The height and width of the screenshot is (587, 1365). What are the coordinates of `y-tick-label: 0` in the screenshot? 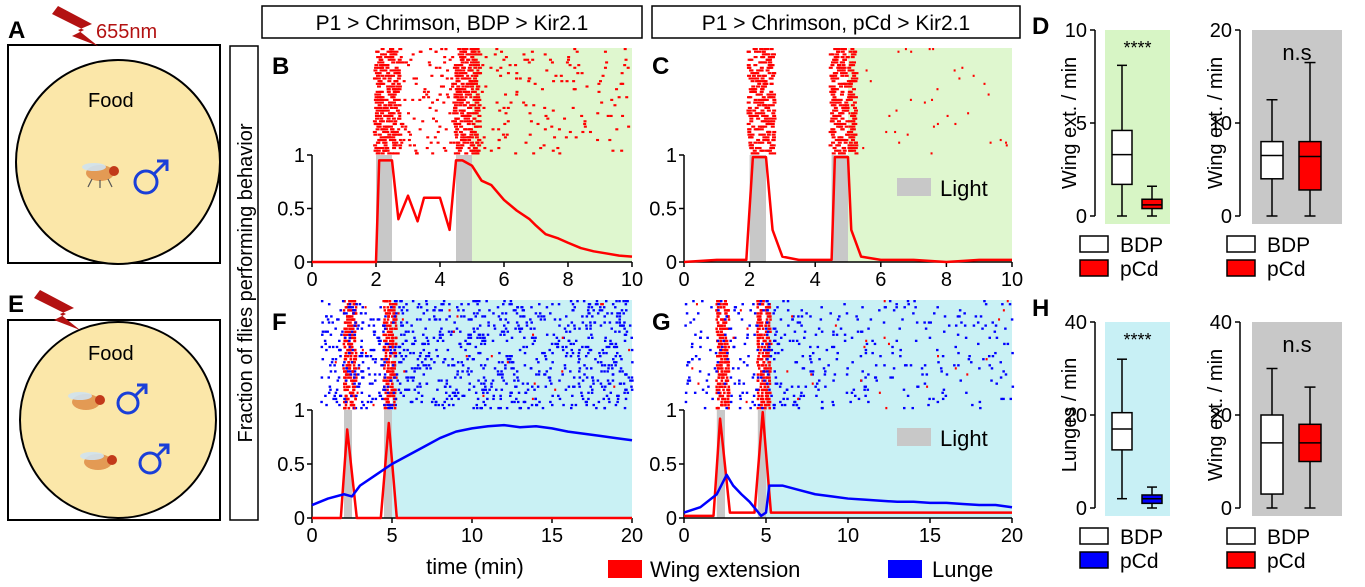 It's located at (671, 519).